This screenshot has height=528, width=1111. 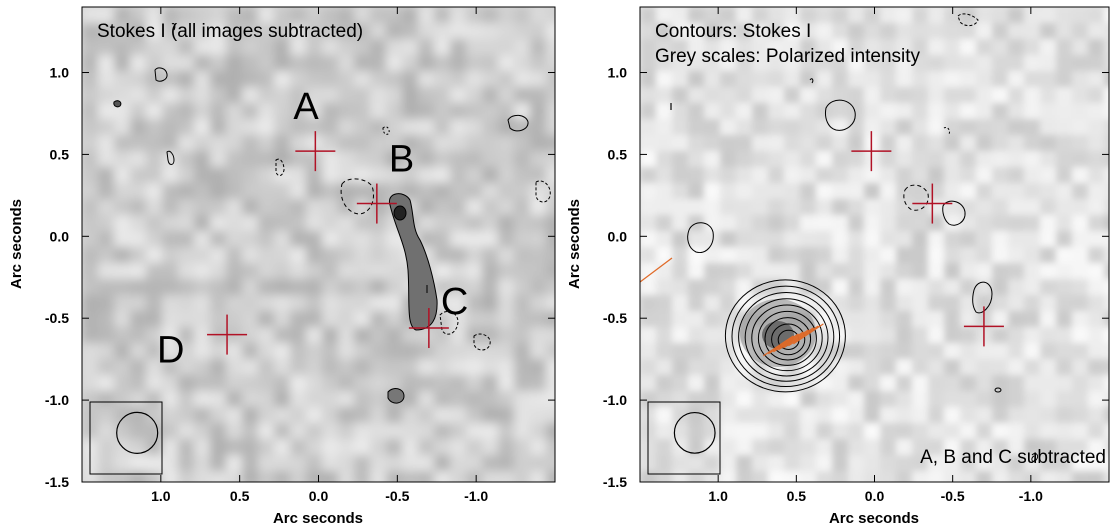 What do you see at coordinates (400, 213) in the screenshot?
I see `jet-knot` at bounding box center [400, 213].